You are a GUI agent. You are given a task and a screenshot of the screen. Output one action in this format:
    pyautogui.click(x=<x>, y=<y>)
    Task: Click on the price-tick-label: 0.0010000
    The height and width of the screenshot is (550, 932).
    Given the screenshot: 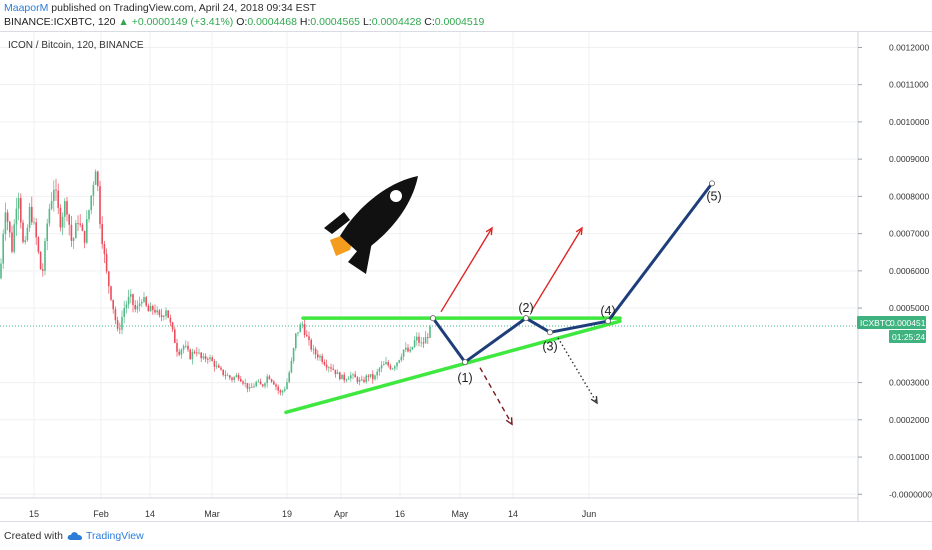 What is the action you would take?
    pyautogui.click(x=909, y=122)
    